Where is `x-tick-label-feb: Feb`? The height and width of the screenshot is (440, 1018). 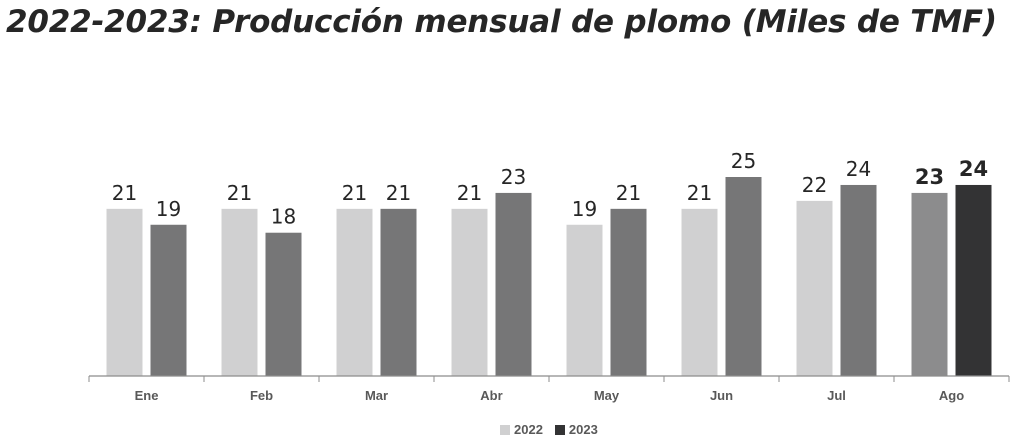
x-tick-label-feb: Feb is located at coordinates (261, 395).